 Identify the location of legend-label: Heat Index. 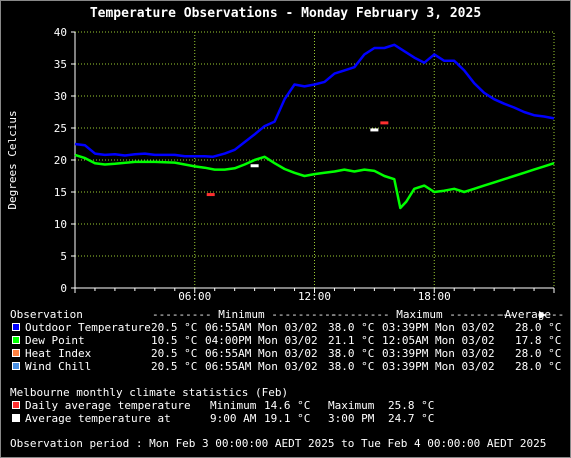
(58, 353).